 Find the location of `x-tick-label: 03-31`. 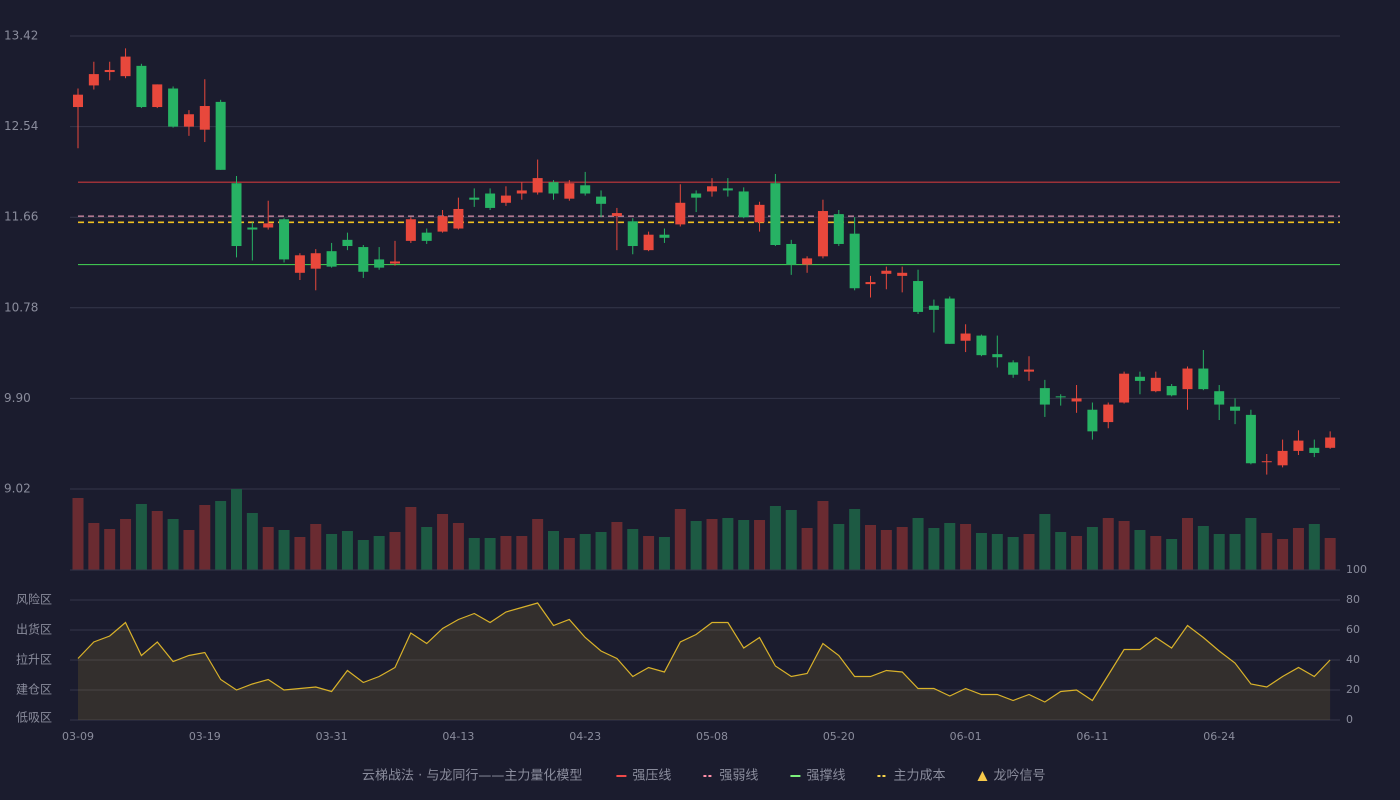

x-tick-label: 03-31 is located at coordinates (332, 736).